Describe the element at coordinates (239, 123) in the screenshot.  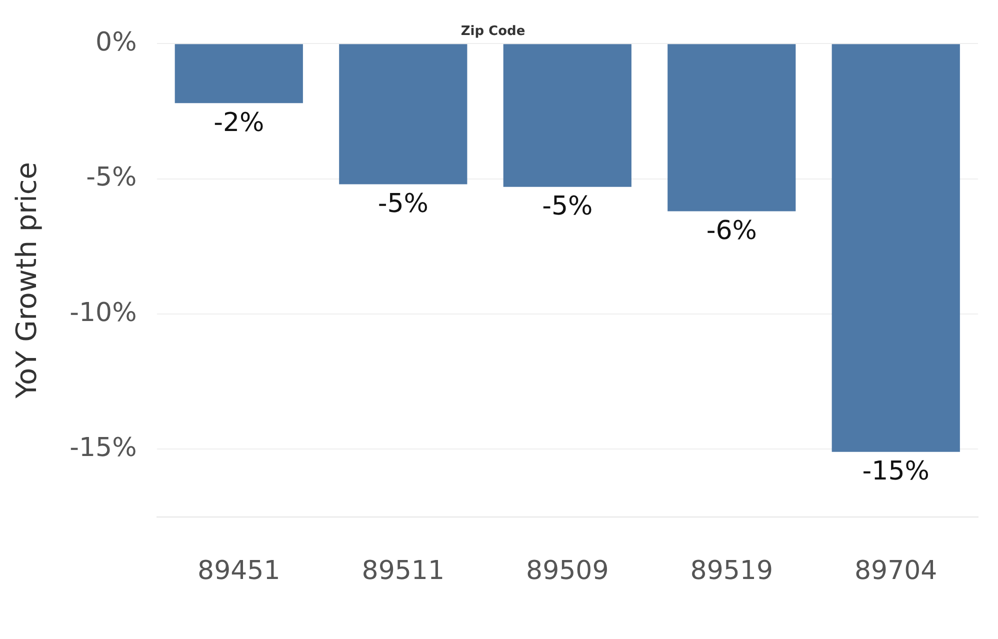
I see `data-label: -2%` at that location.